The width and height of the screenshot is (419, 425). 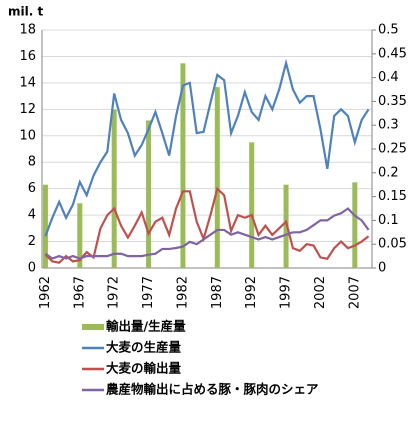 I want to click on y2-tick-label: 0.4, so click(x=388, y=77).